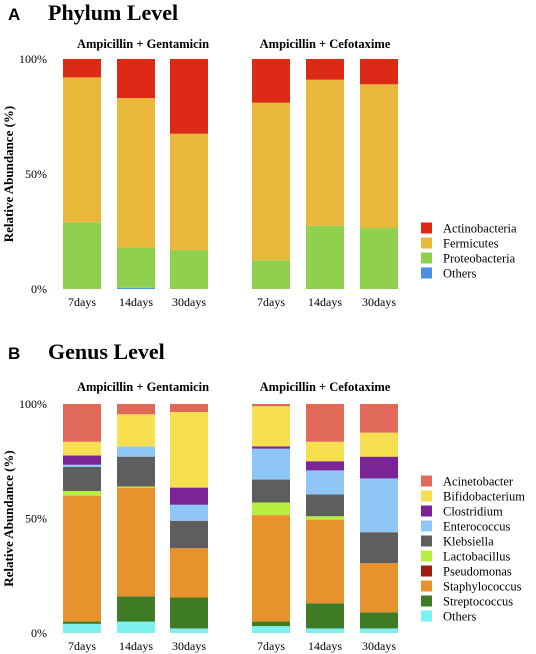 This screenshot has height=654, width=536. What do you see at coordinates (14, 14) in the screenshot?
I see `panel-a-letter: A` at bounding box center [14, 14].